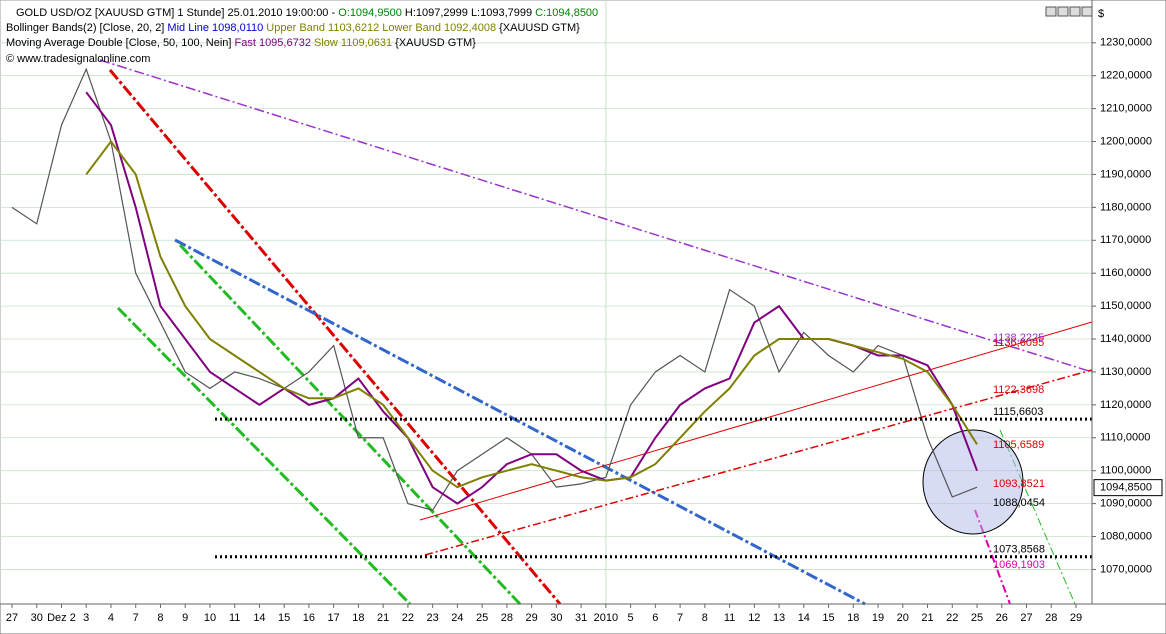 The height and width of the screenshot is (634, 1166). I want to click on x-tick-label: 2010, so click(606, 618).